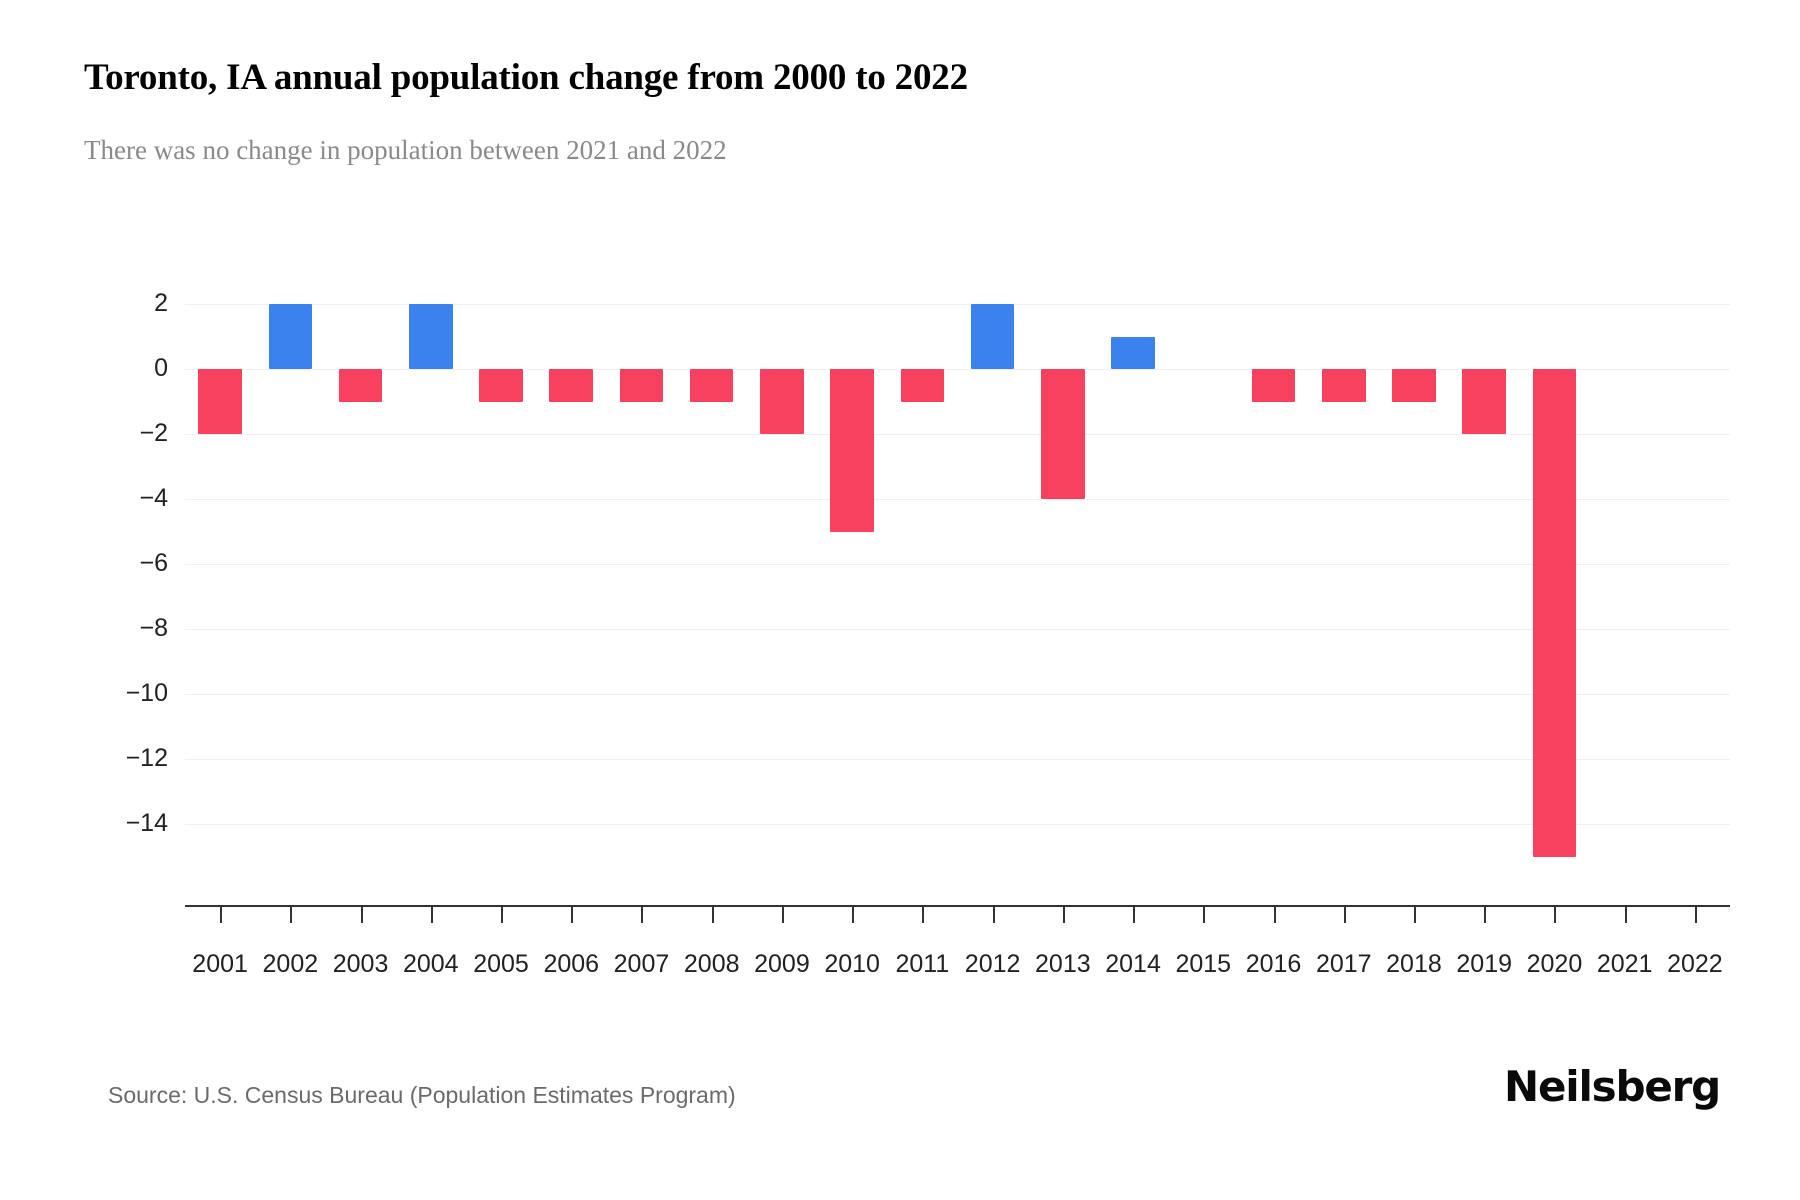 This screenshot has width=1800, height=1200. I want to click on bar-2018, so click(1414, 385).